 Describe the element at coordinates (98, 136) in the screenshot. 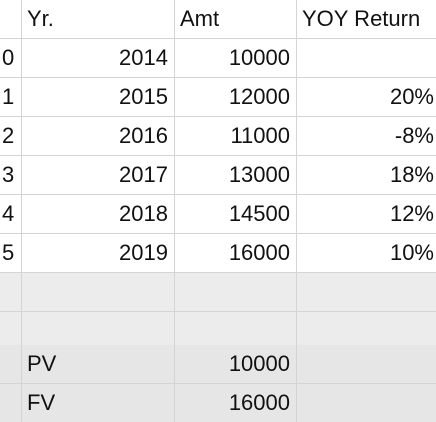

I see `year-cell: 2016` at that location.